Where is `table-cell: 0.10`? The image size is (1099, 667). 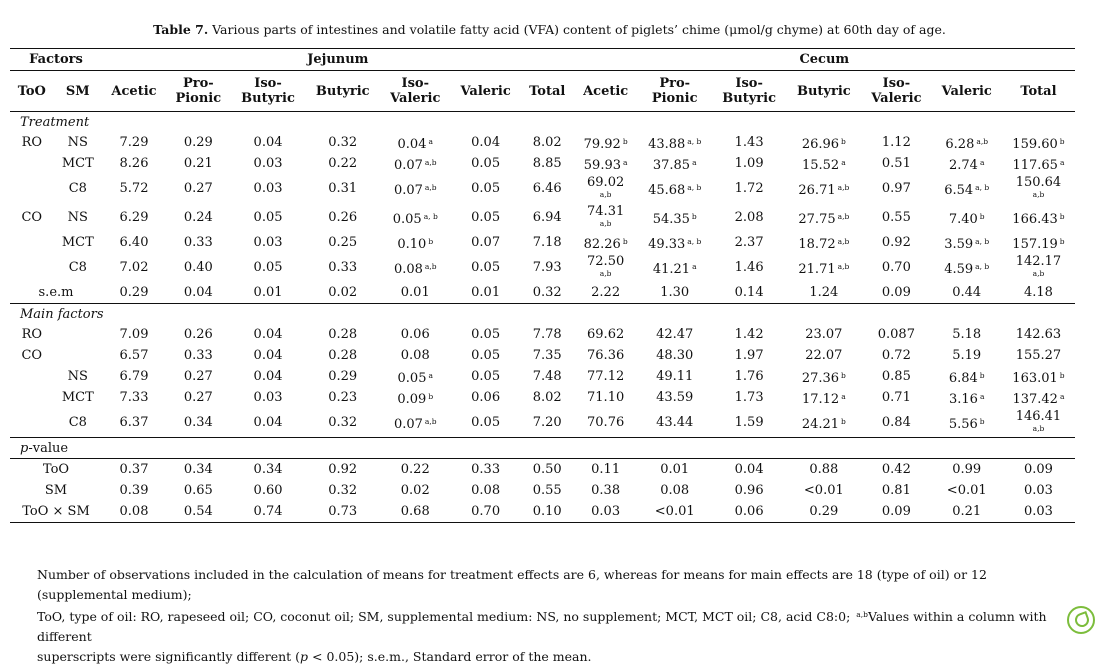
table-cell: 0.10 is located at coordinates (547, 512).